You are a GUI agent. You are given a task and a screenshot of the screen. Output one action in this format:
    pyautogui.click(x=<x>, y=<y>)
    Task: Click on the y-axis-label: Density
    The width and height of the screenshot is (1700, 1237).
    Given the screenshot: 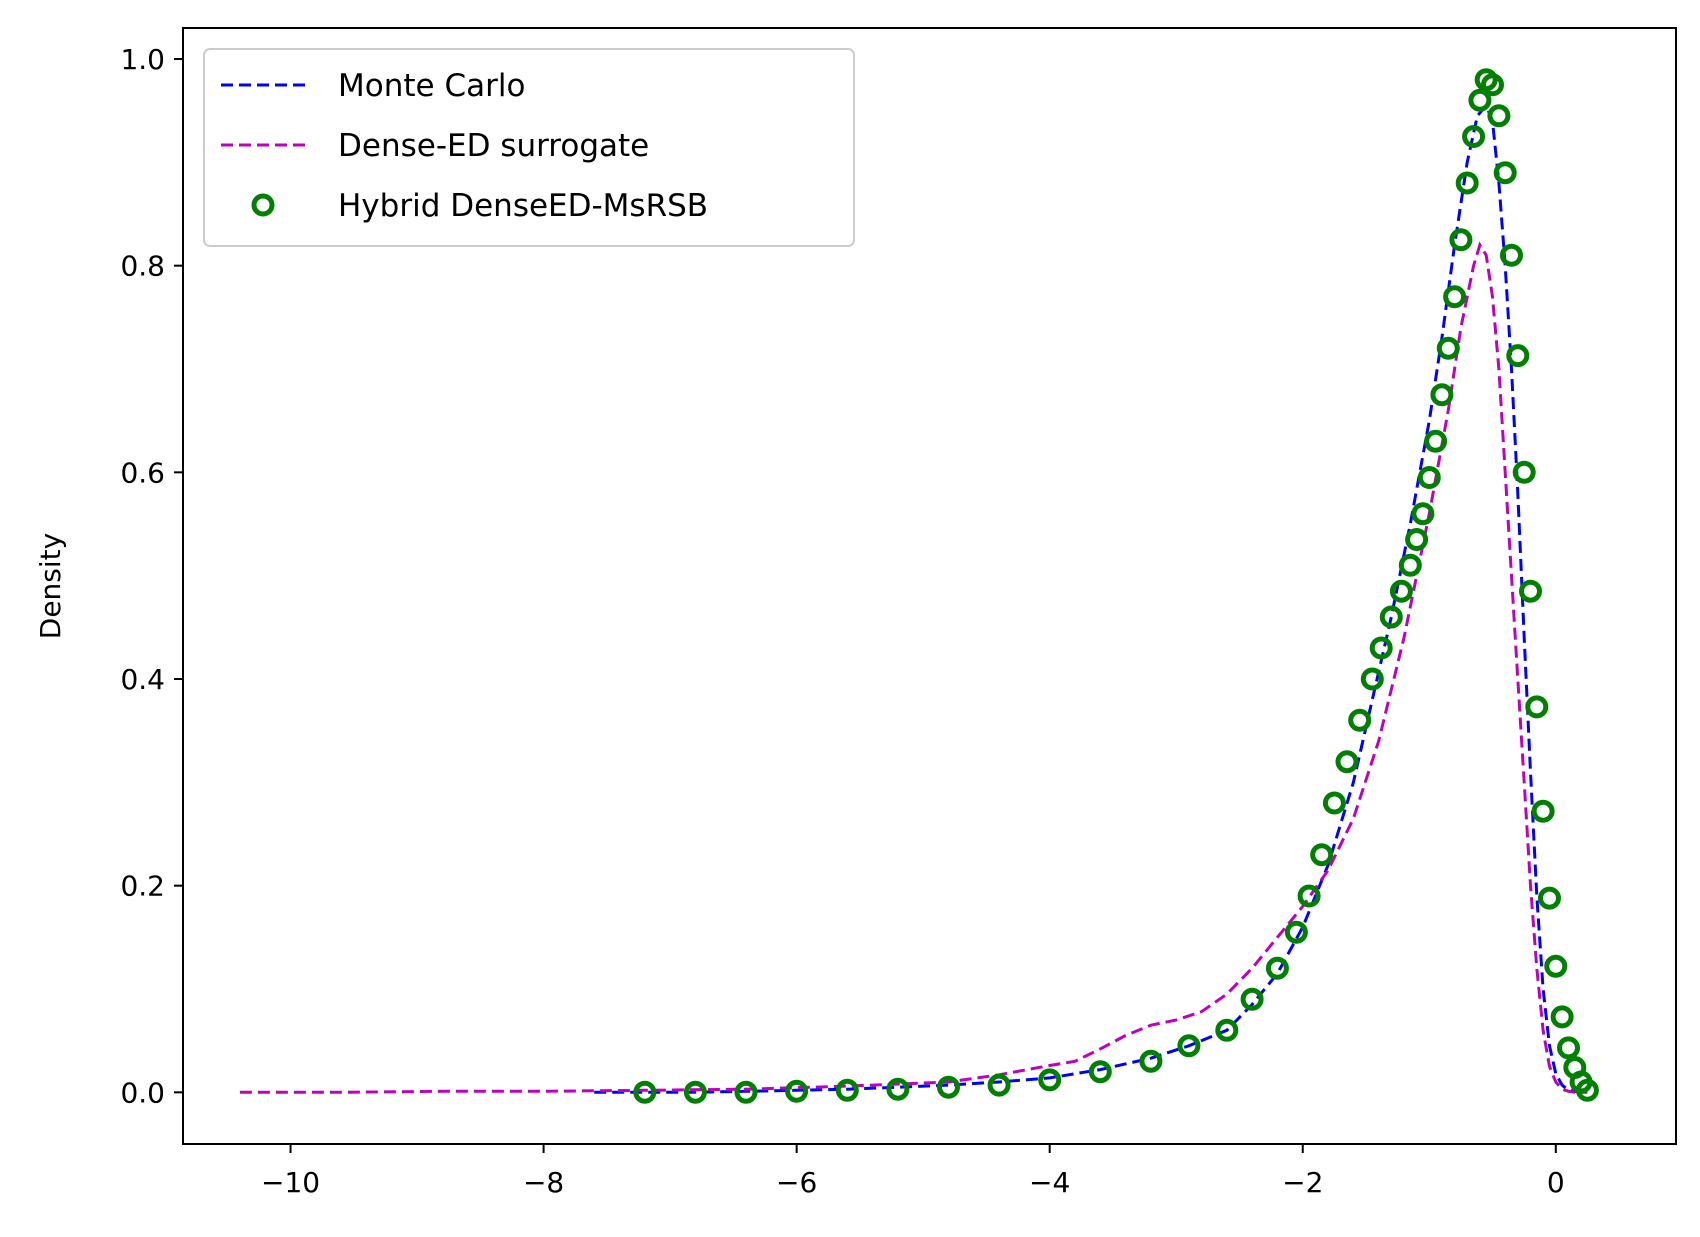 What is the action you would take?
    pyautogui.click(x=50, y=586)
    